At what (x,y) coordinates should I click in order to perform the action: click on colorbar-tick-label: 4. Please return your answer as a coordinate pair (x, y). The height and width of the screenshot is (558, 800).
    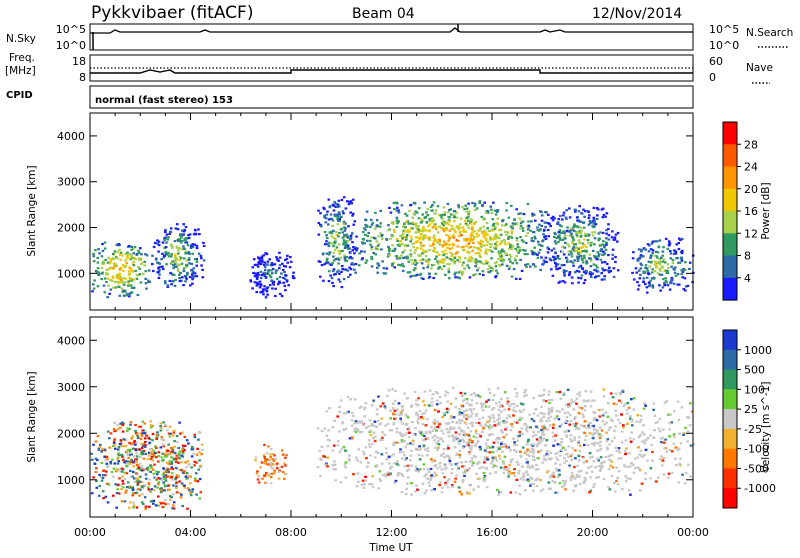
    Looking at the image, I should click on (747, 278).